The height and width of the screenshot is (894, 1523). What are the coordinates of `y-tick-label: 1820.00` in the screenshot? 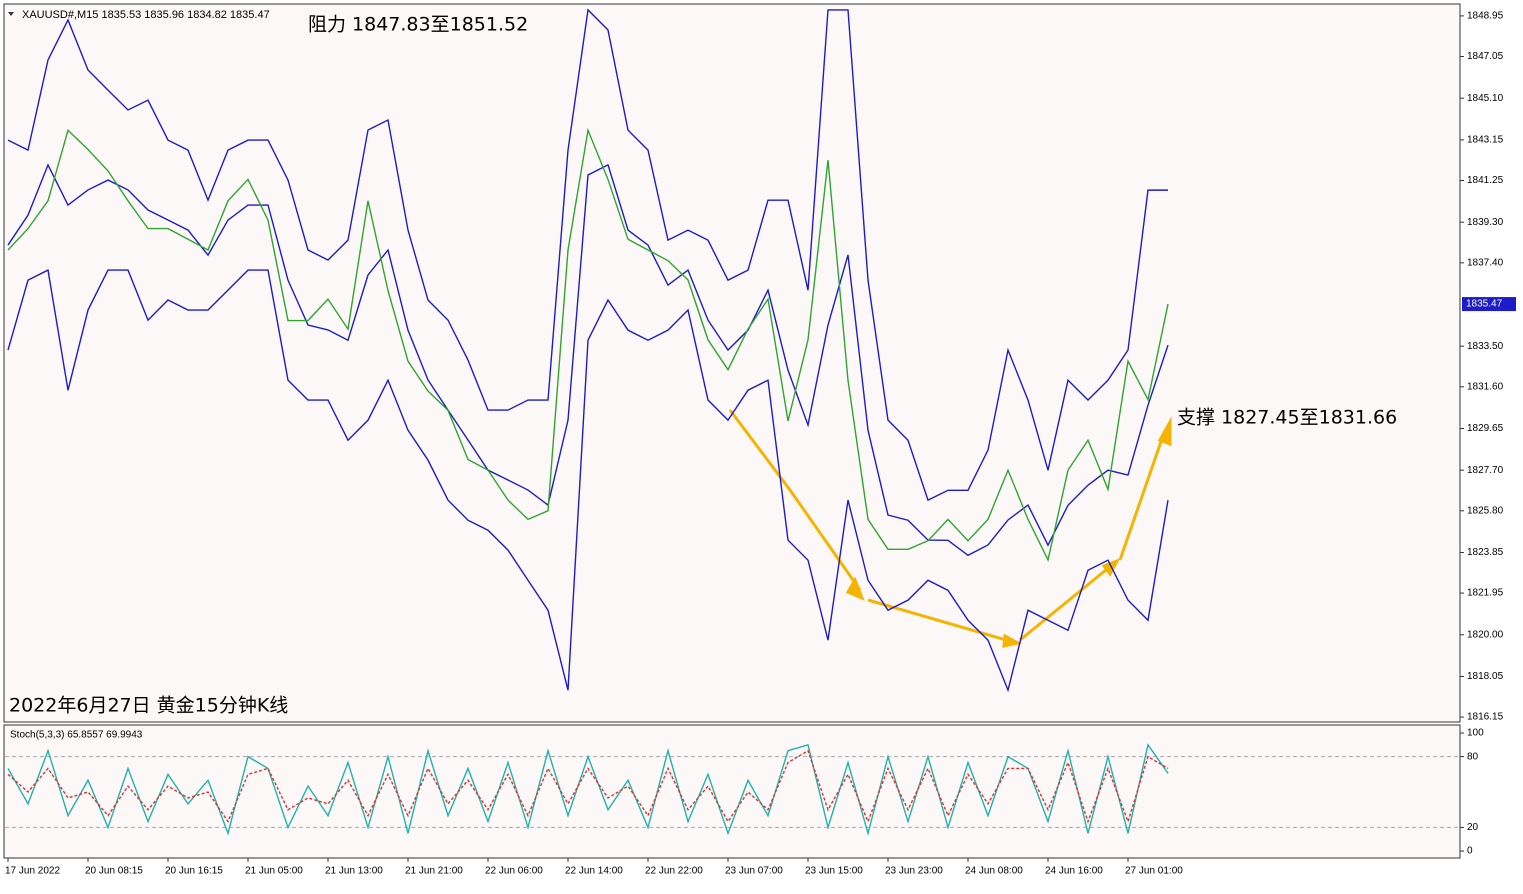 It's located at (1485, 634).